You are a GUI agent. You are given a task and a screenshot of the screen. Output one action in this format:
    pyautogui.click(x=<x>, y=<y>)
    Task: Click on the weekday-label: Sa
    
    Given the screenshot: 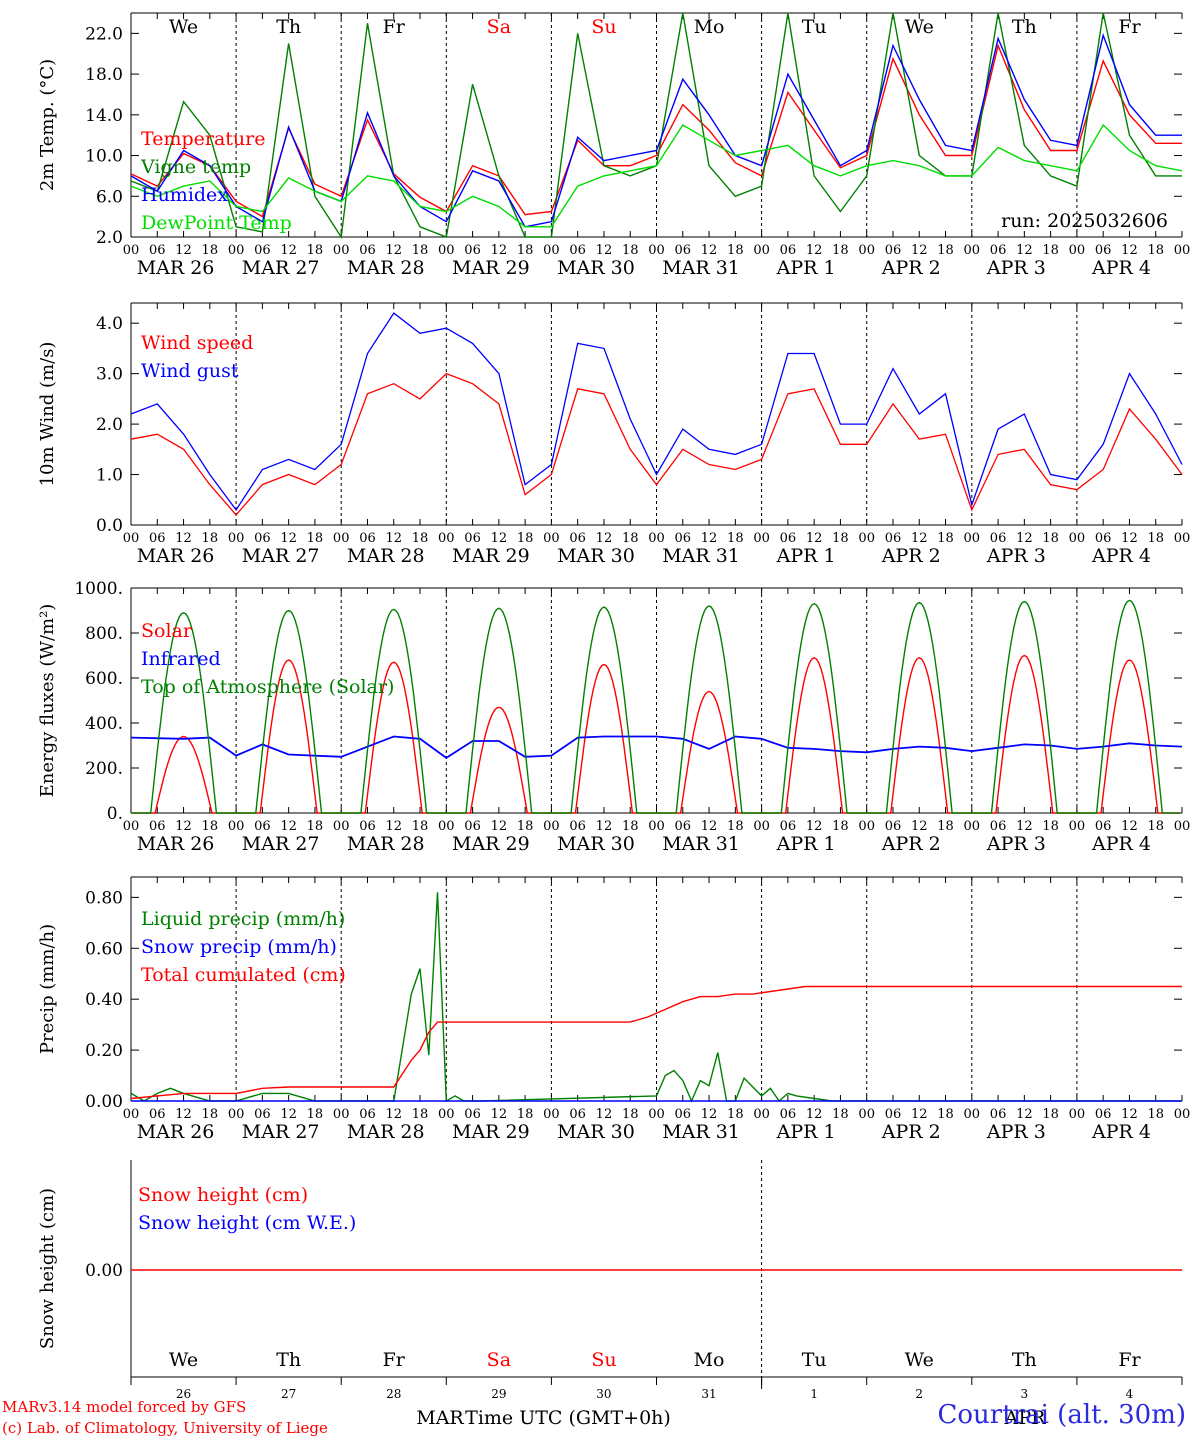 What is the action you would take?
    pyautogui.click(x=499, y=27)
    